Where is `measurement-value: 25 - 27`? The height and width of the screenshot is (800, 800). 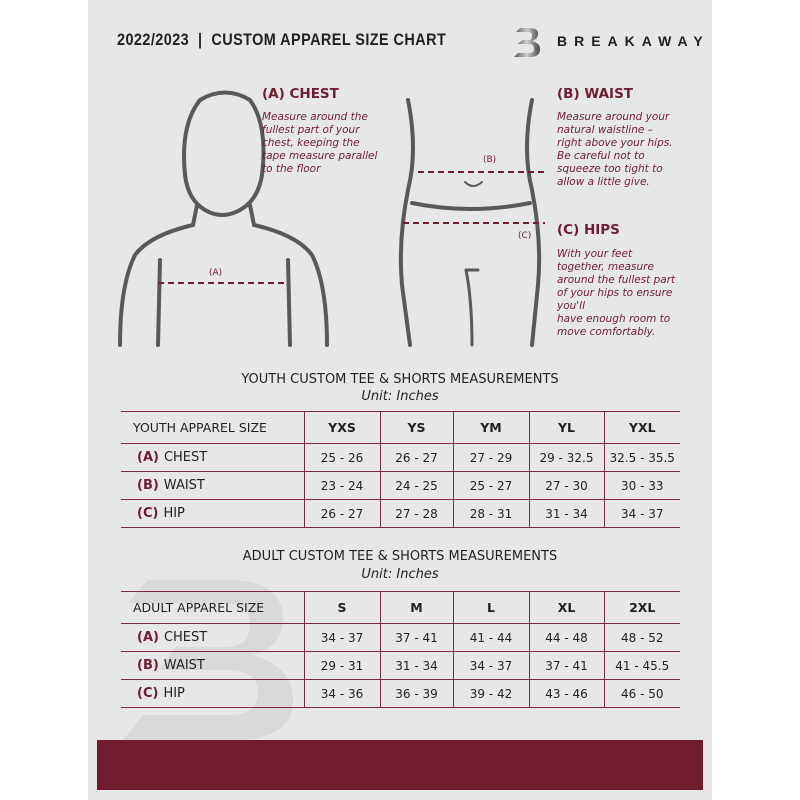
measurement-value: 25 - 27 is located at coordinates (490, 485).